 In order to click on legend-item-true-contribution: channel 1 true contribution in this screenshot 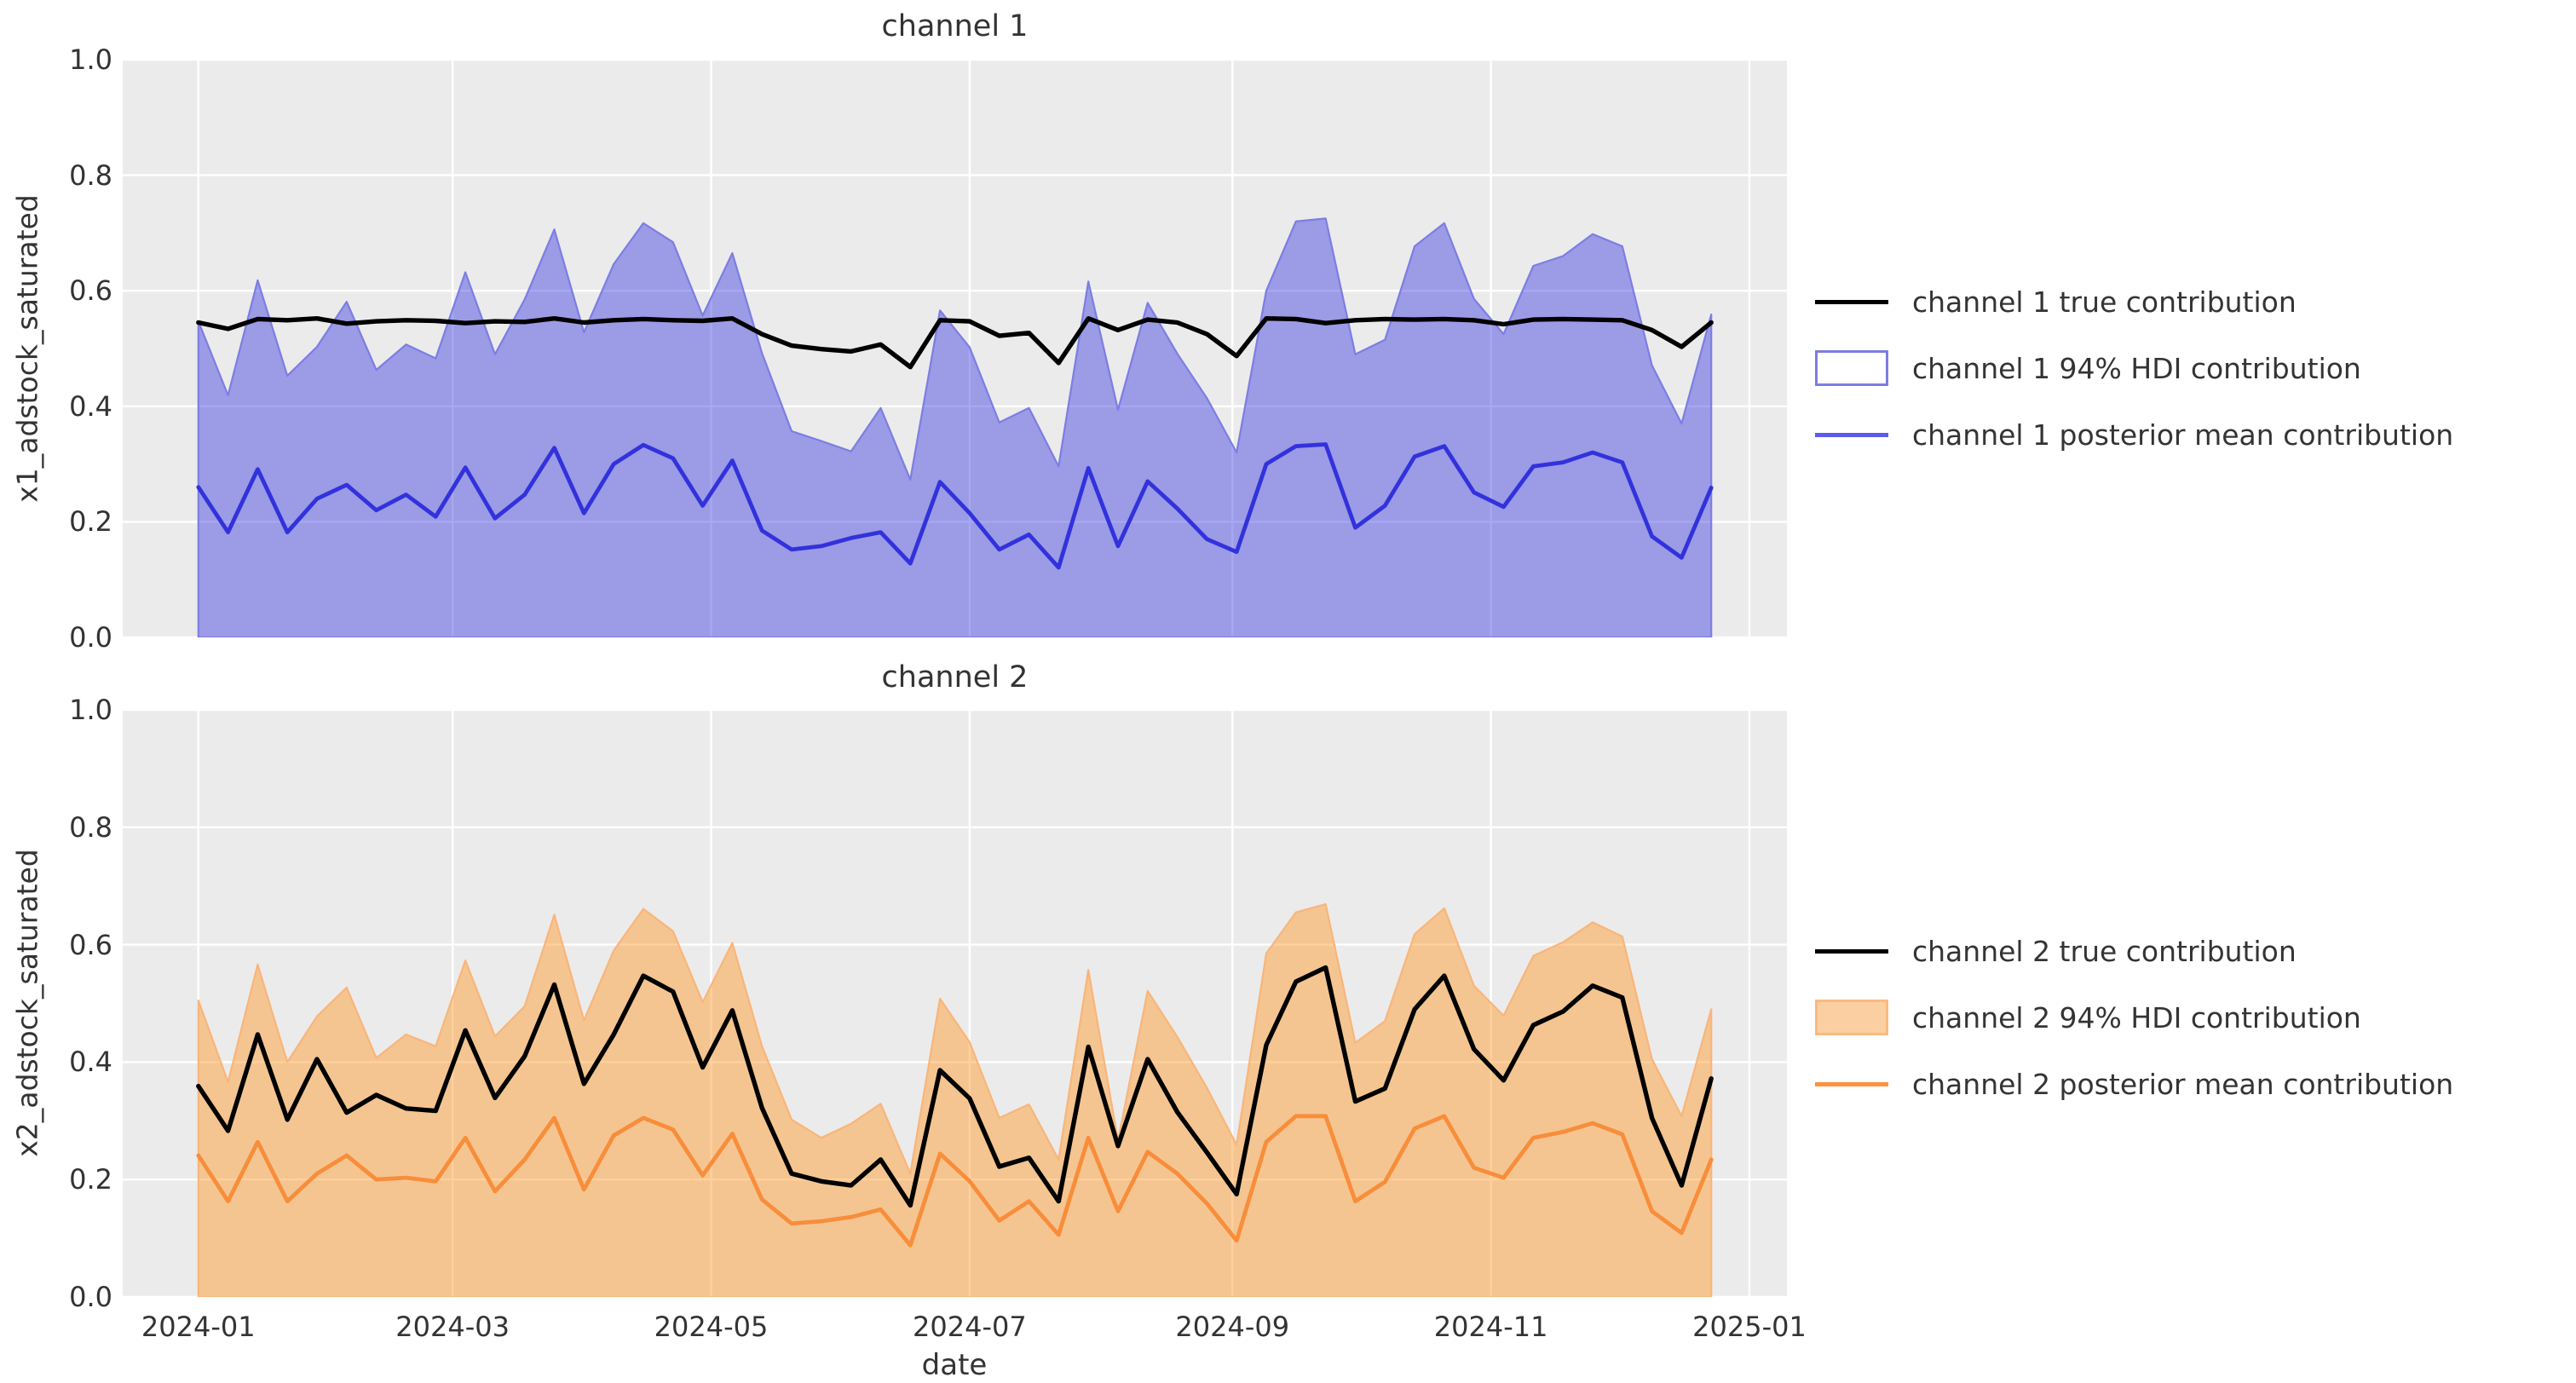, I will do `click(2134, 301)`.